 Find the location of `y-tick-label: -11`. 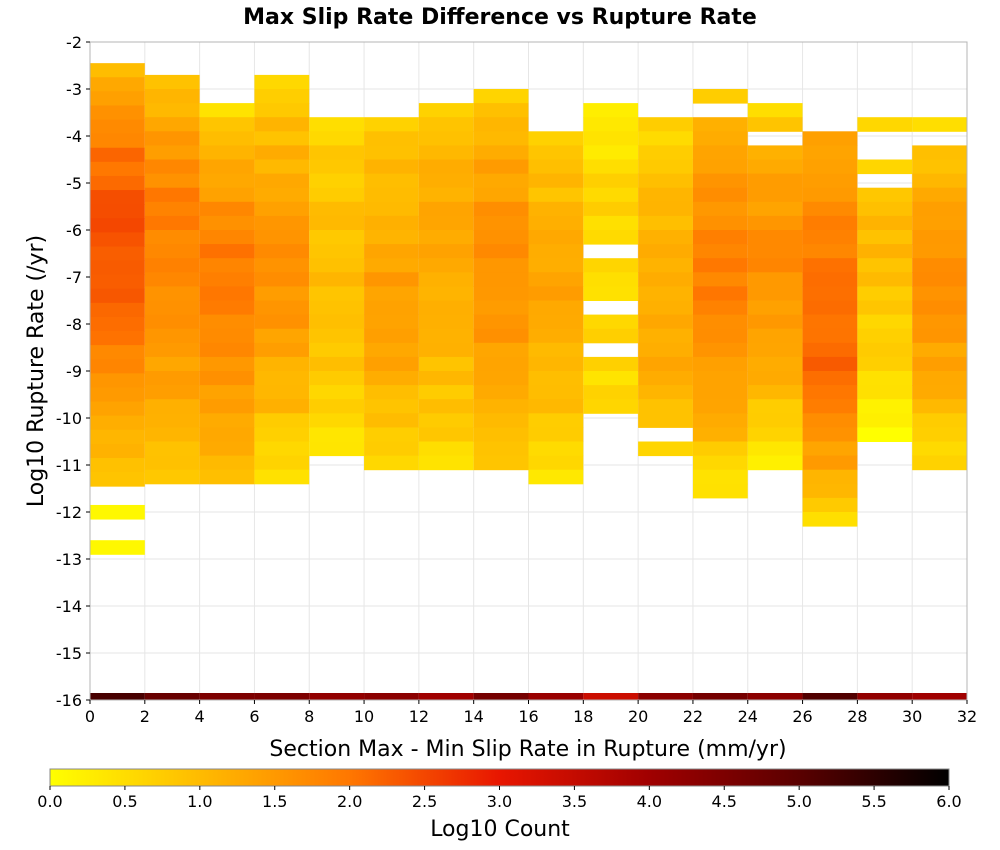

y-tick-label: -11 is located at coordinates (69, 465).